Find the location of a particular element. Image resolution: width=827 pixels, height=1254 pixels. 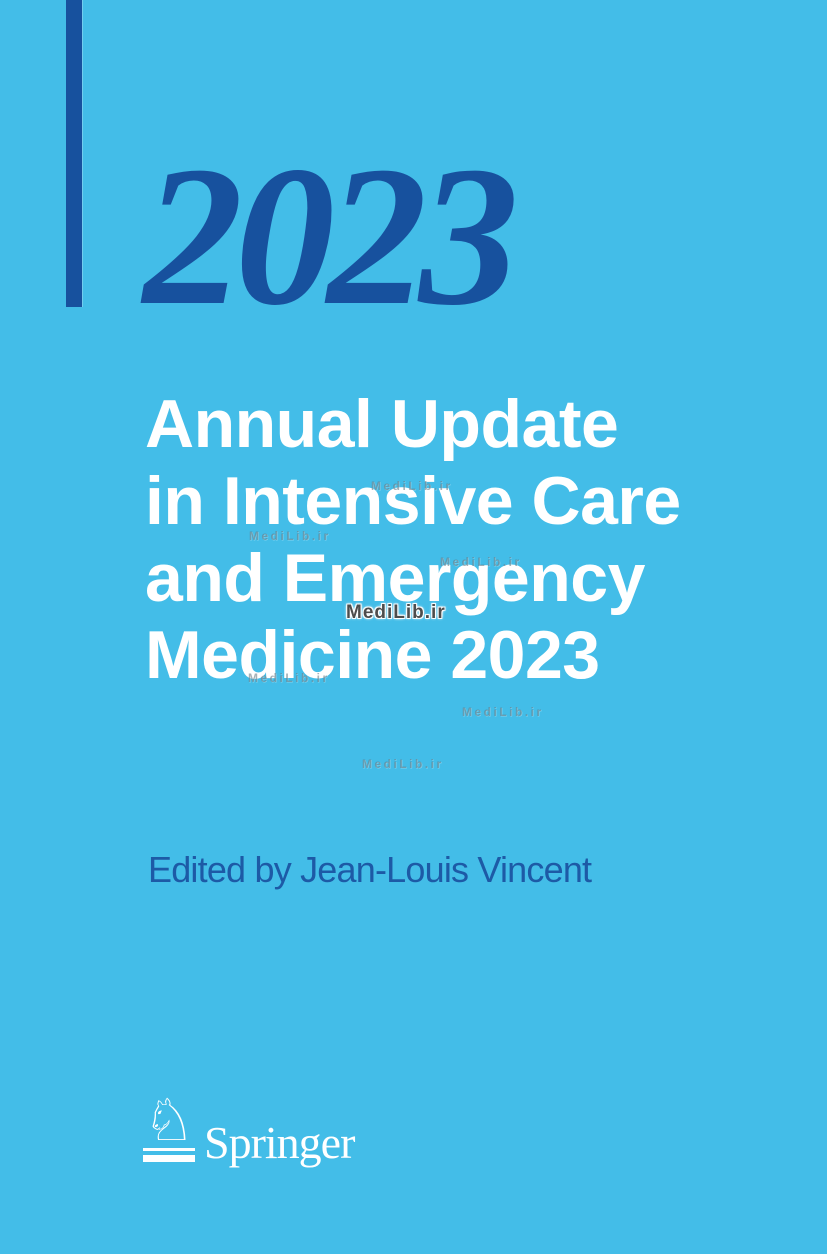

logo-baseline-thin is located at coordinates (169, 1149).